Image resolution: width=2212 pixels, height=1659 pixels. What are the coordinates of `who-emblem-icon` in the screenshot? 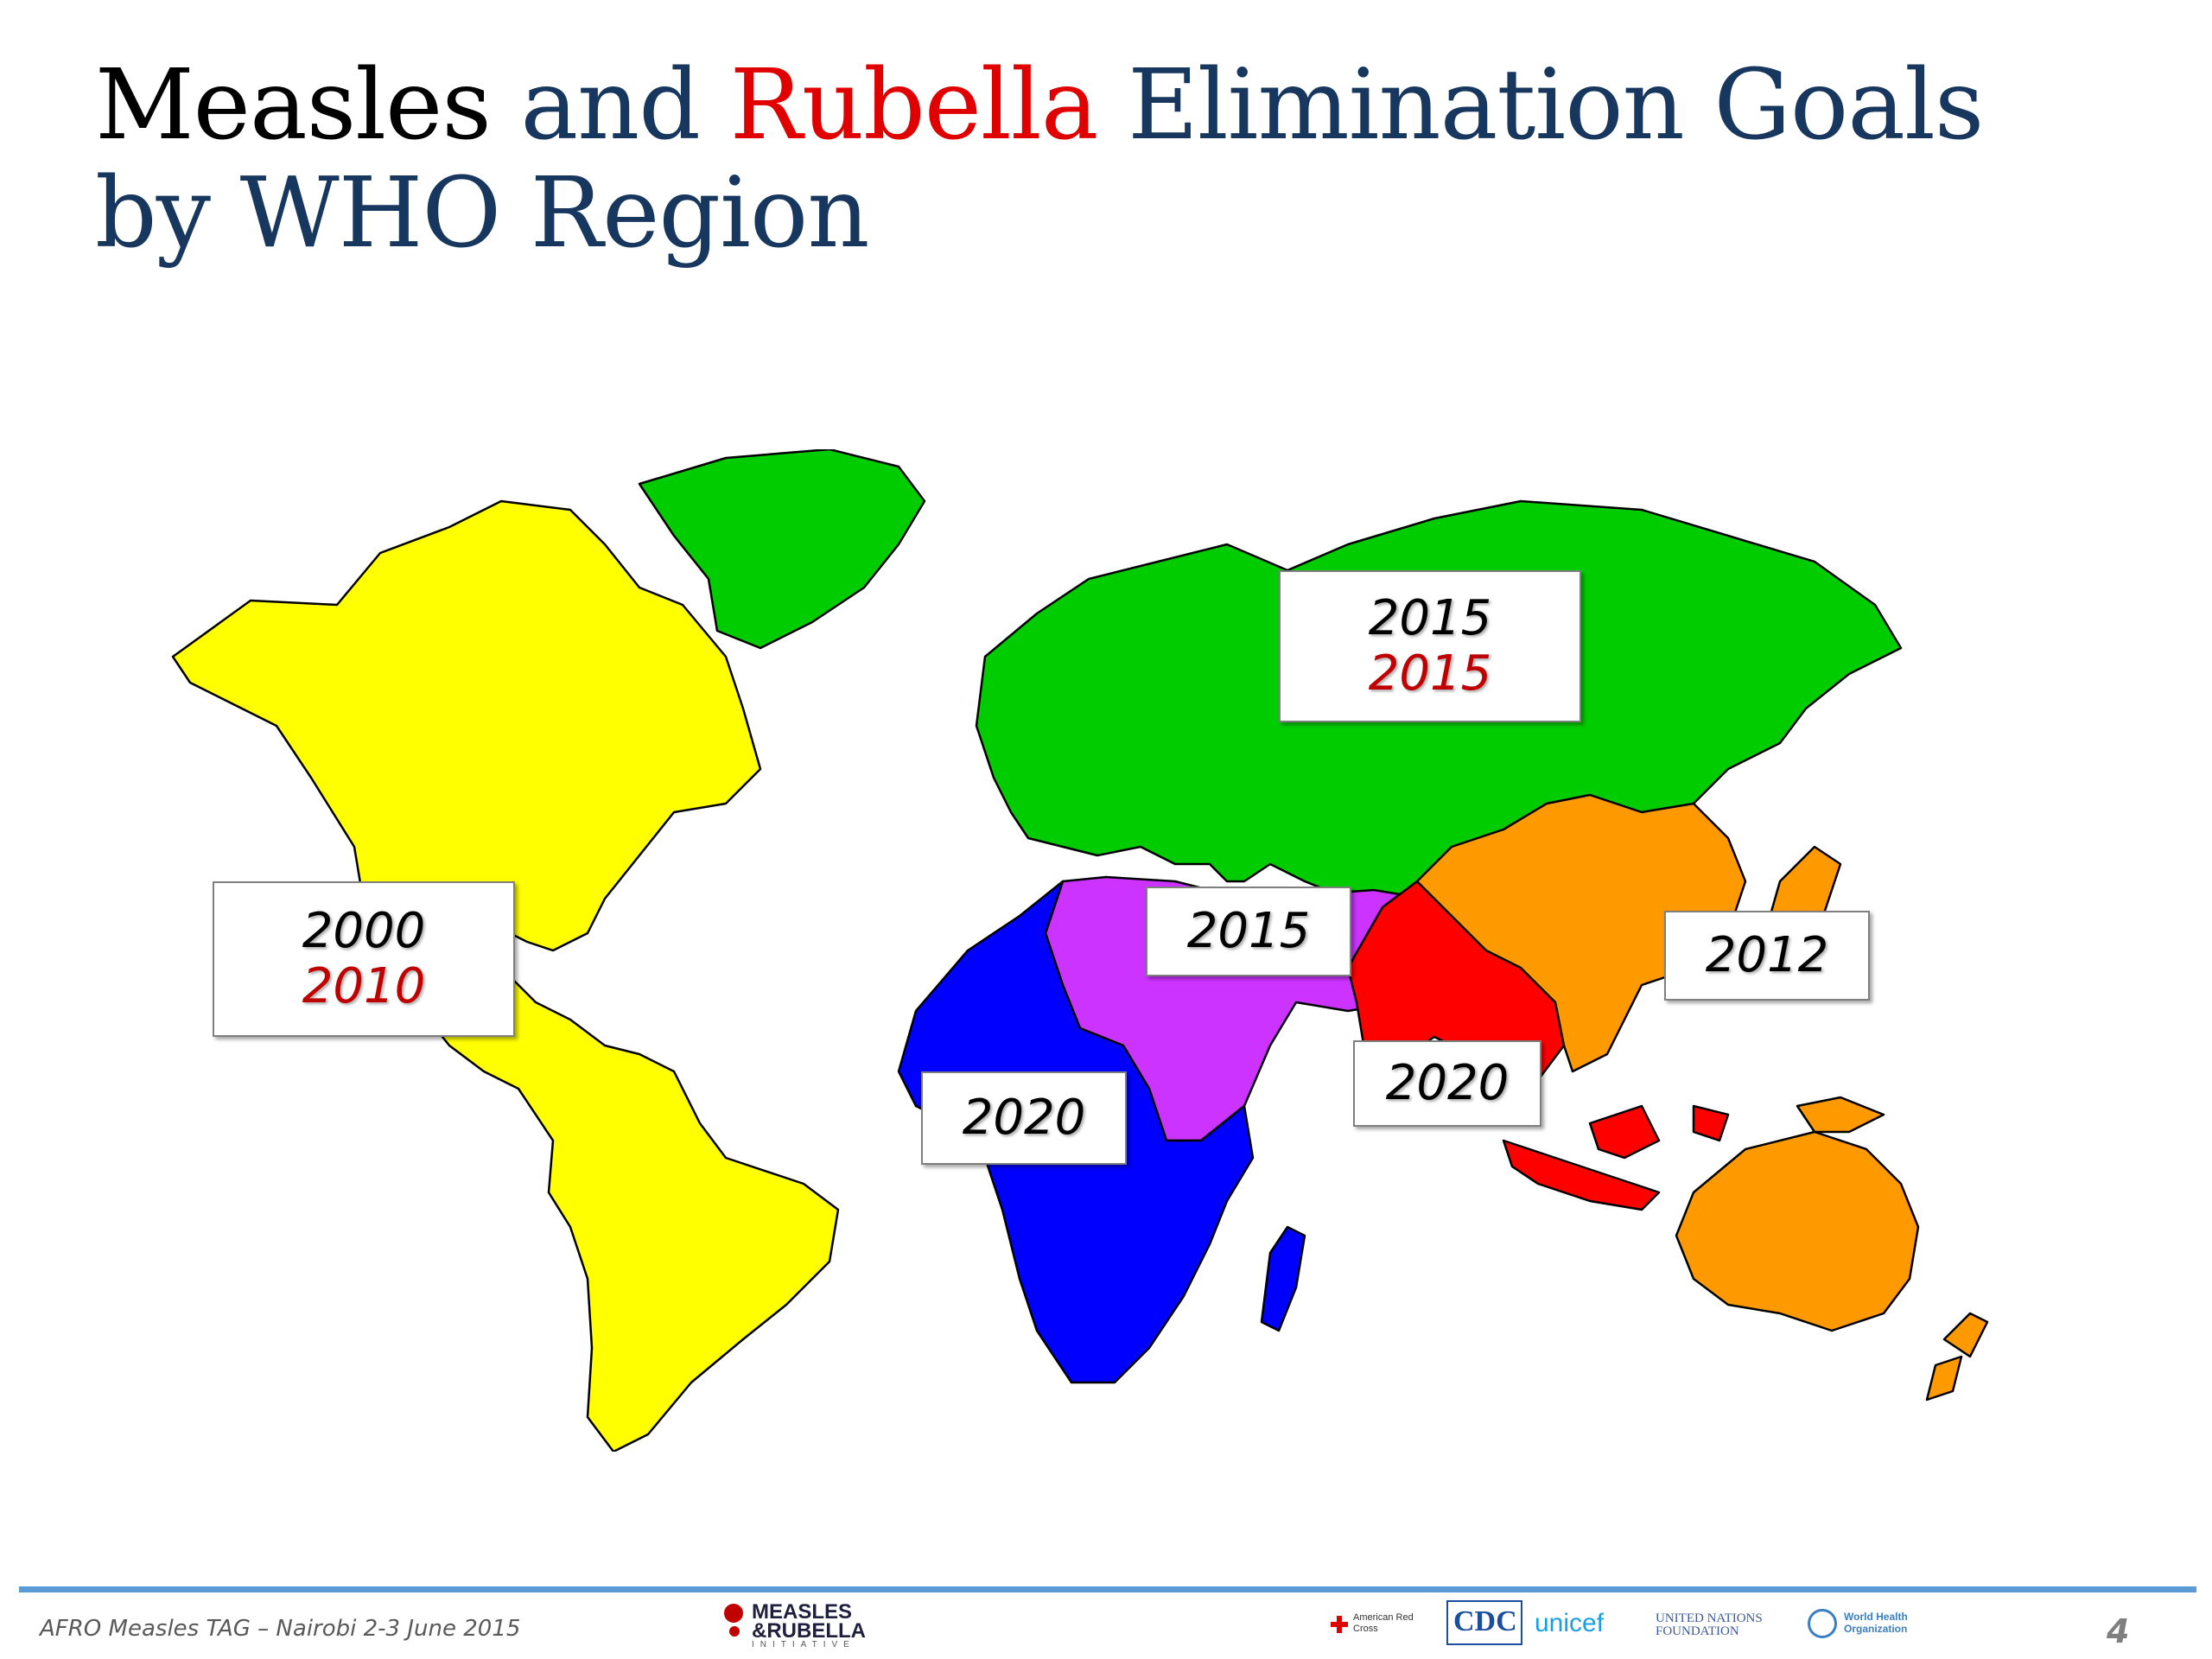 It's located at (1822, 1623).